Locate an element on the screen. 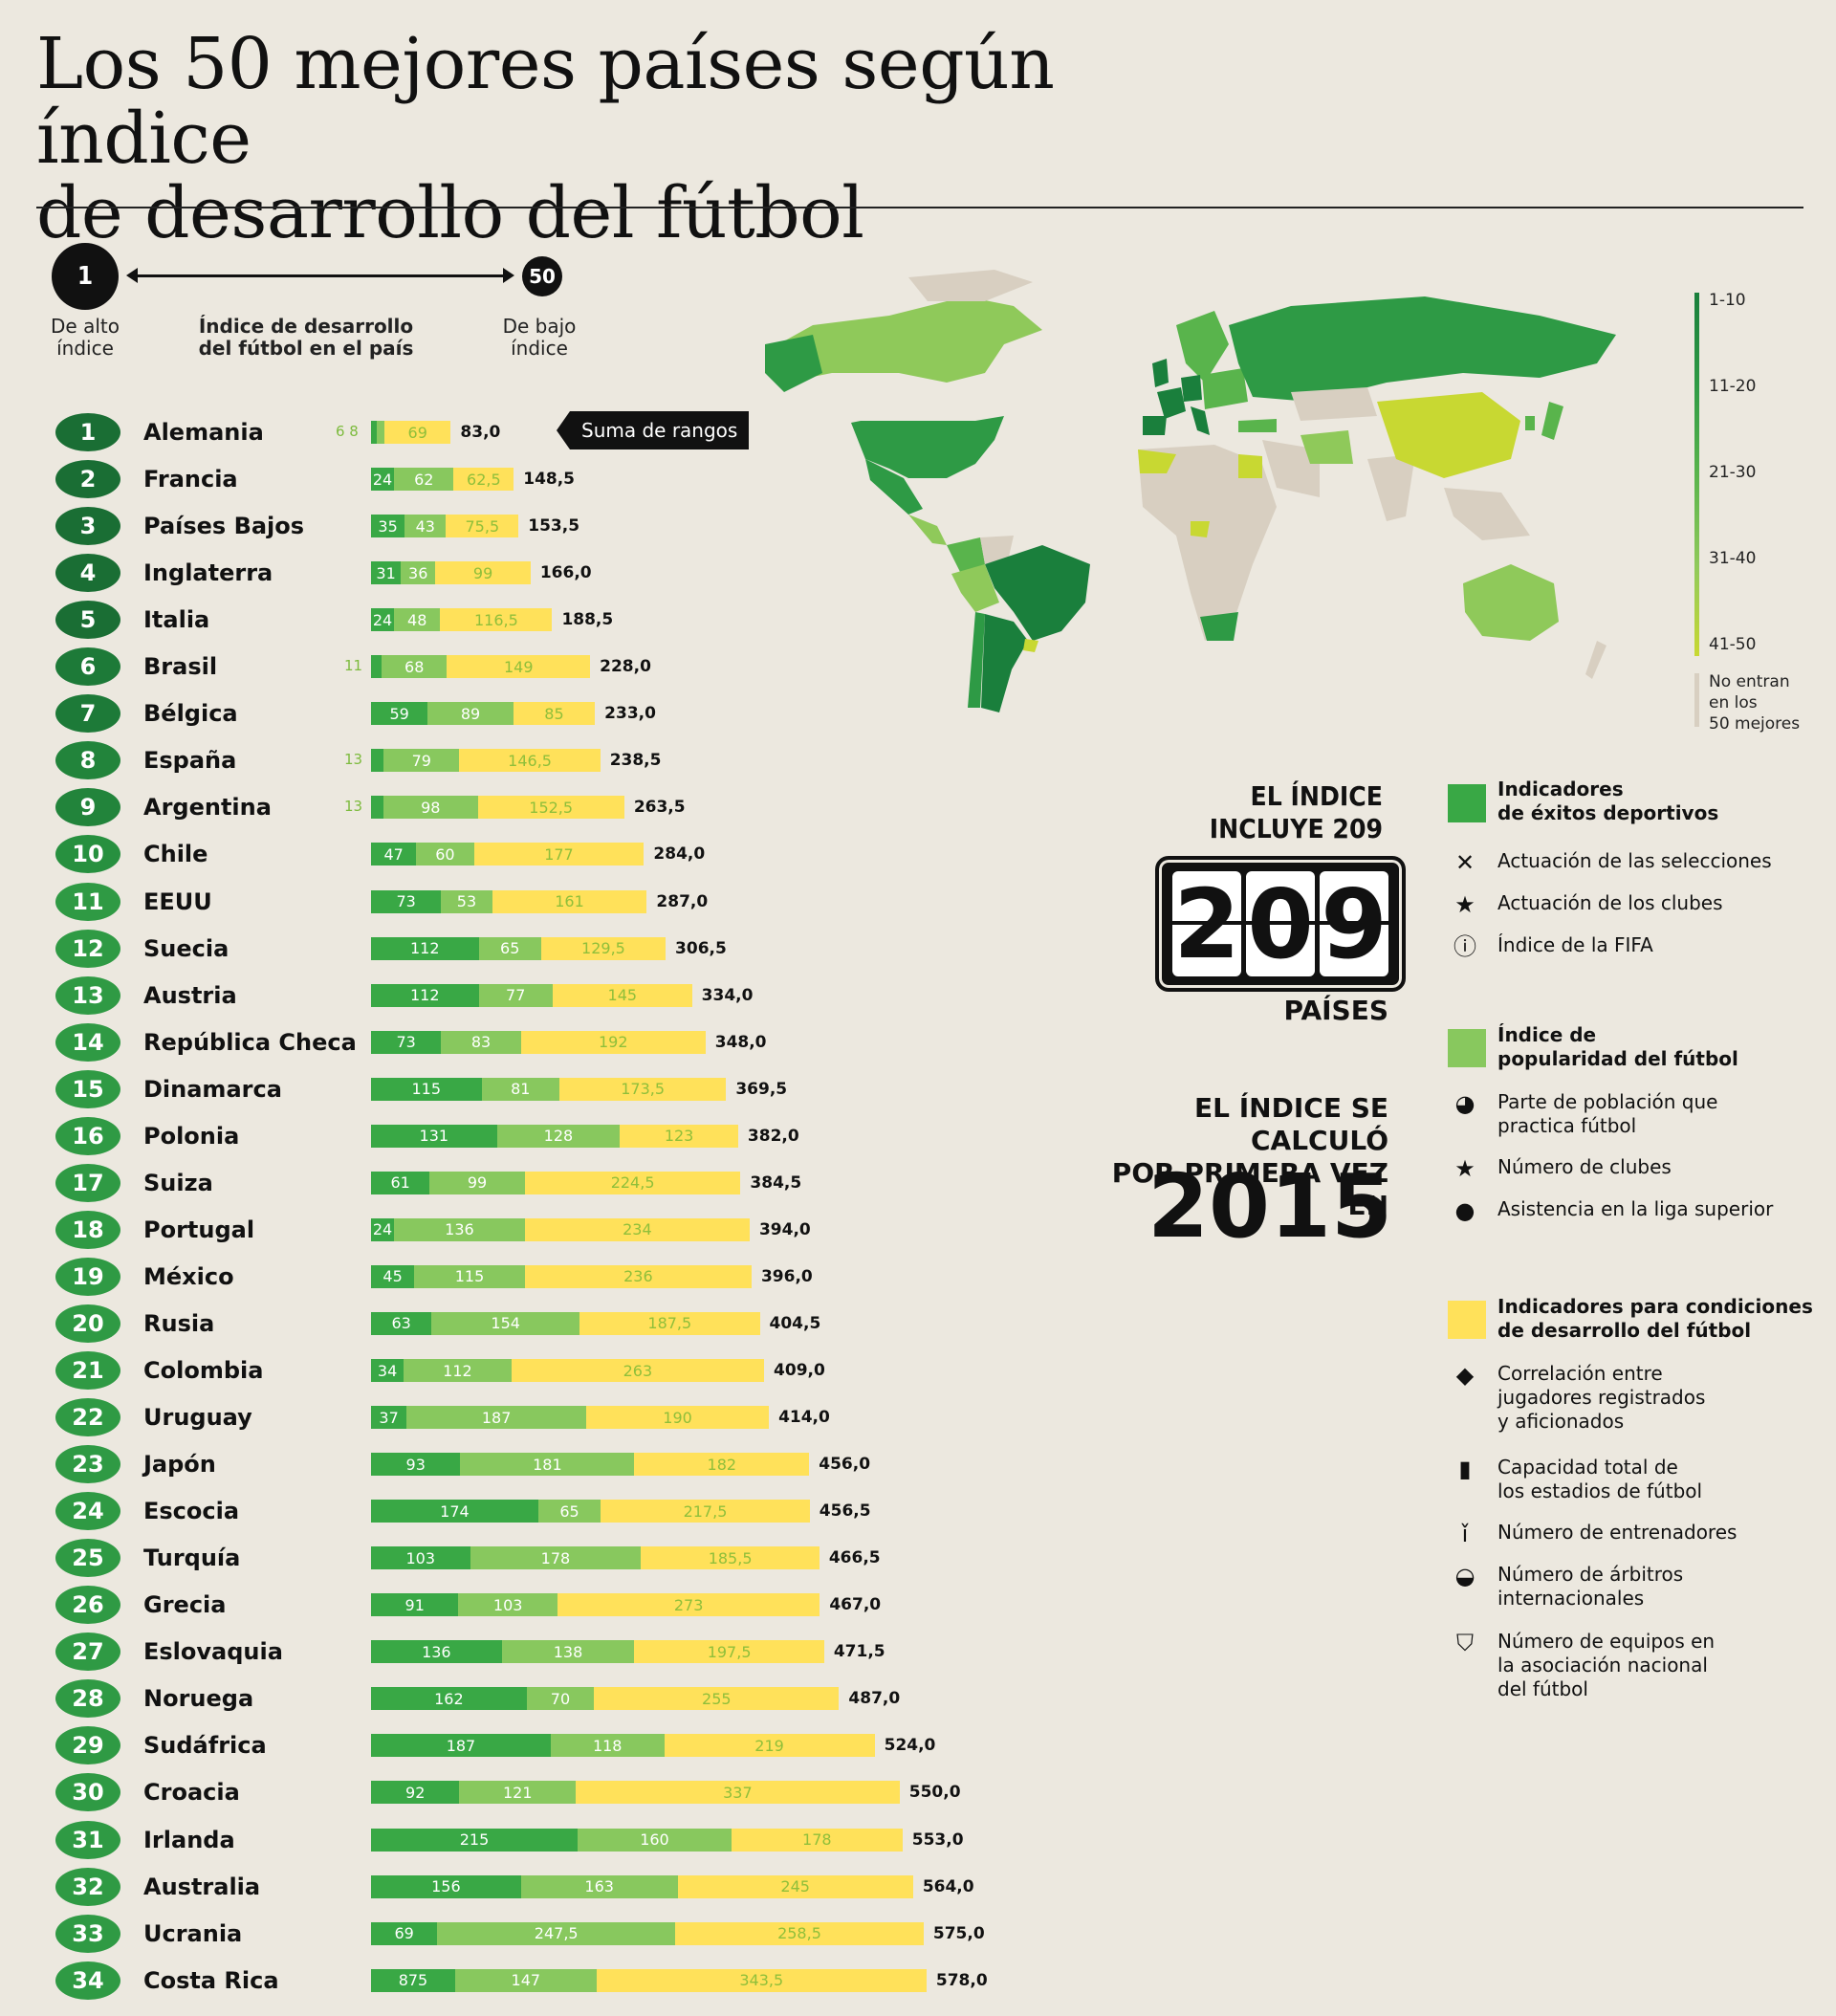  rank-badge: 7 is located at coordinates (87, 714).